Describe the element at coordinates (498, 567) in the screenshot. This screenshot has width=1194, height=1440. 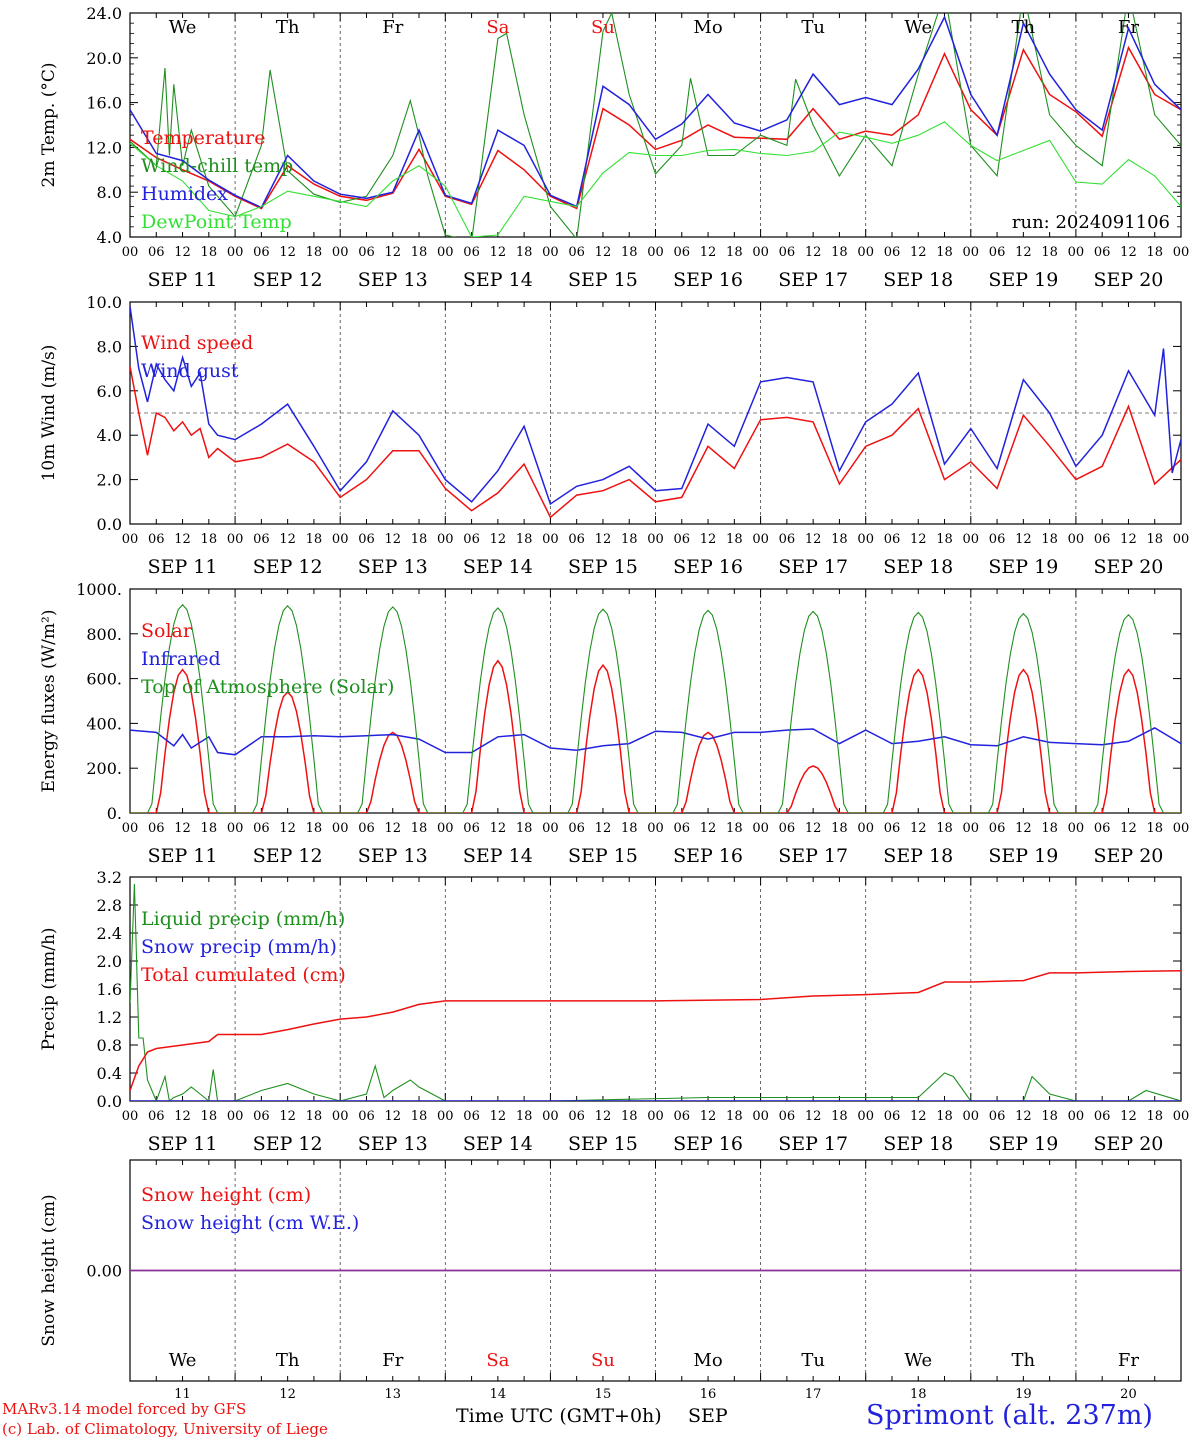
I see `wind-date-label: SEP 14` at that location.